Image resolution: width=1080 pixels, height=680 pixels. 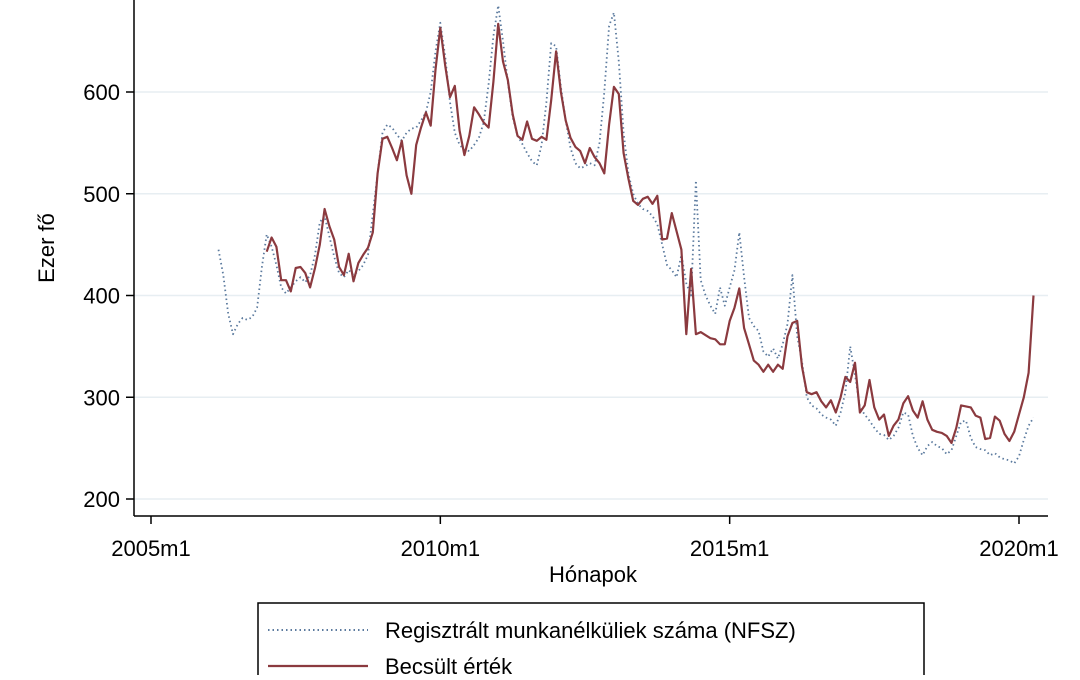 I want to click on x-tick-label: 2005m1, so click(x=151, y=548).